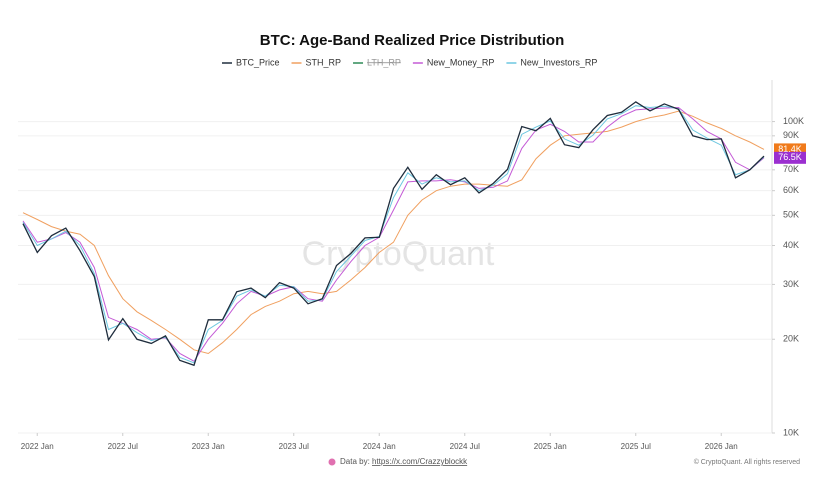 This screenshot has width=824, height=487. What do you see at coordinates (420, 461) in the screenshot?
I see `source-link: https://x.com/Crazzyblockk` at bounding box center [420, 461].